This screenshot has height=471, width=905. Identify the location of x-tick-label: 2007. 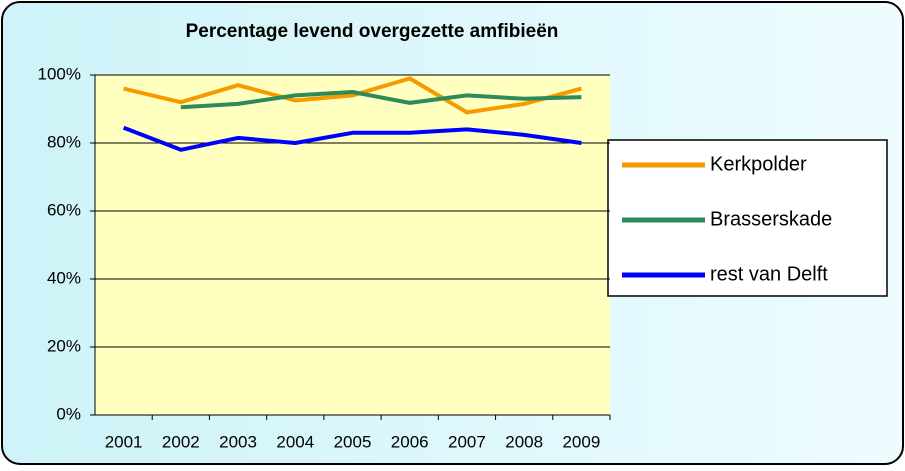
(467, 441).